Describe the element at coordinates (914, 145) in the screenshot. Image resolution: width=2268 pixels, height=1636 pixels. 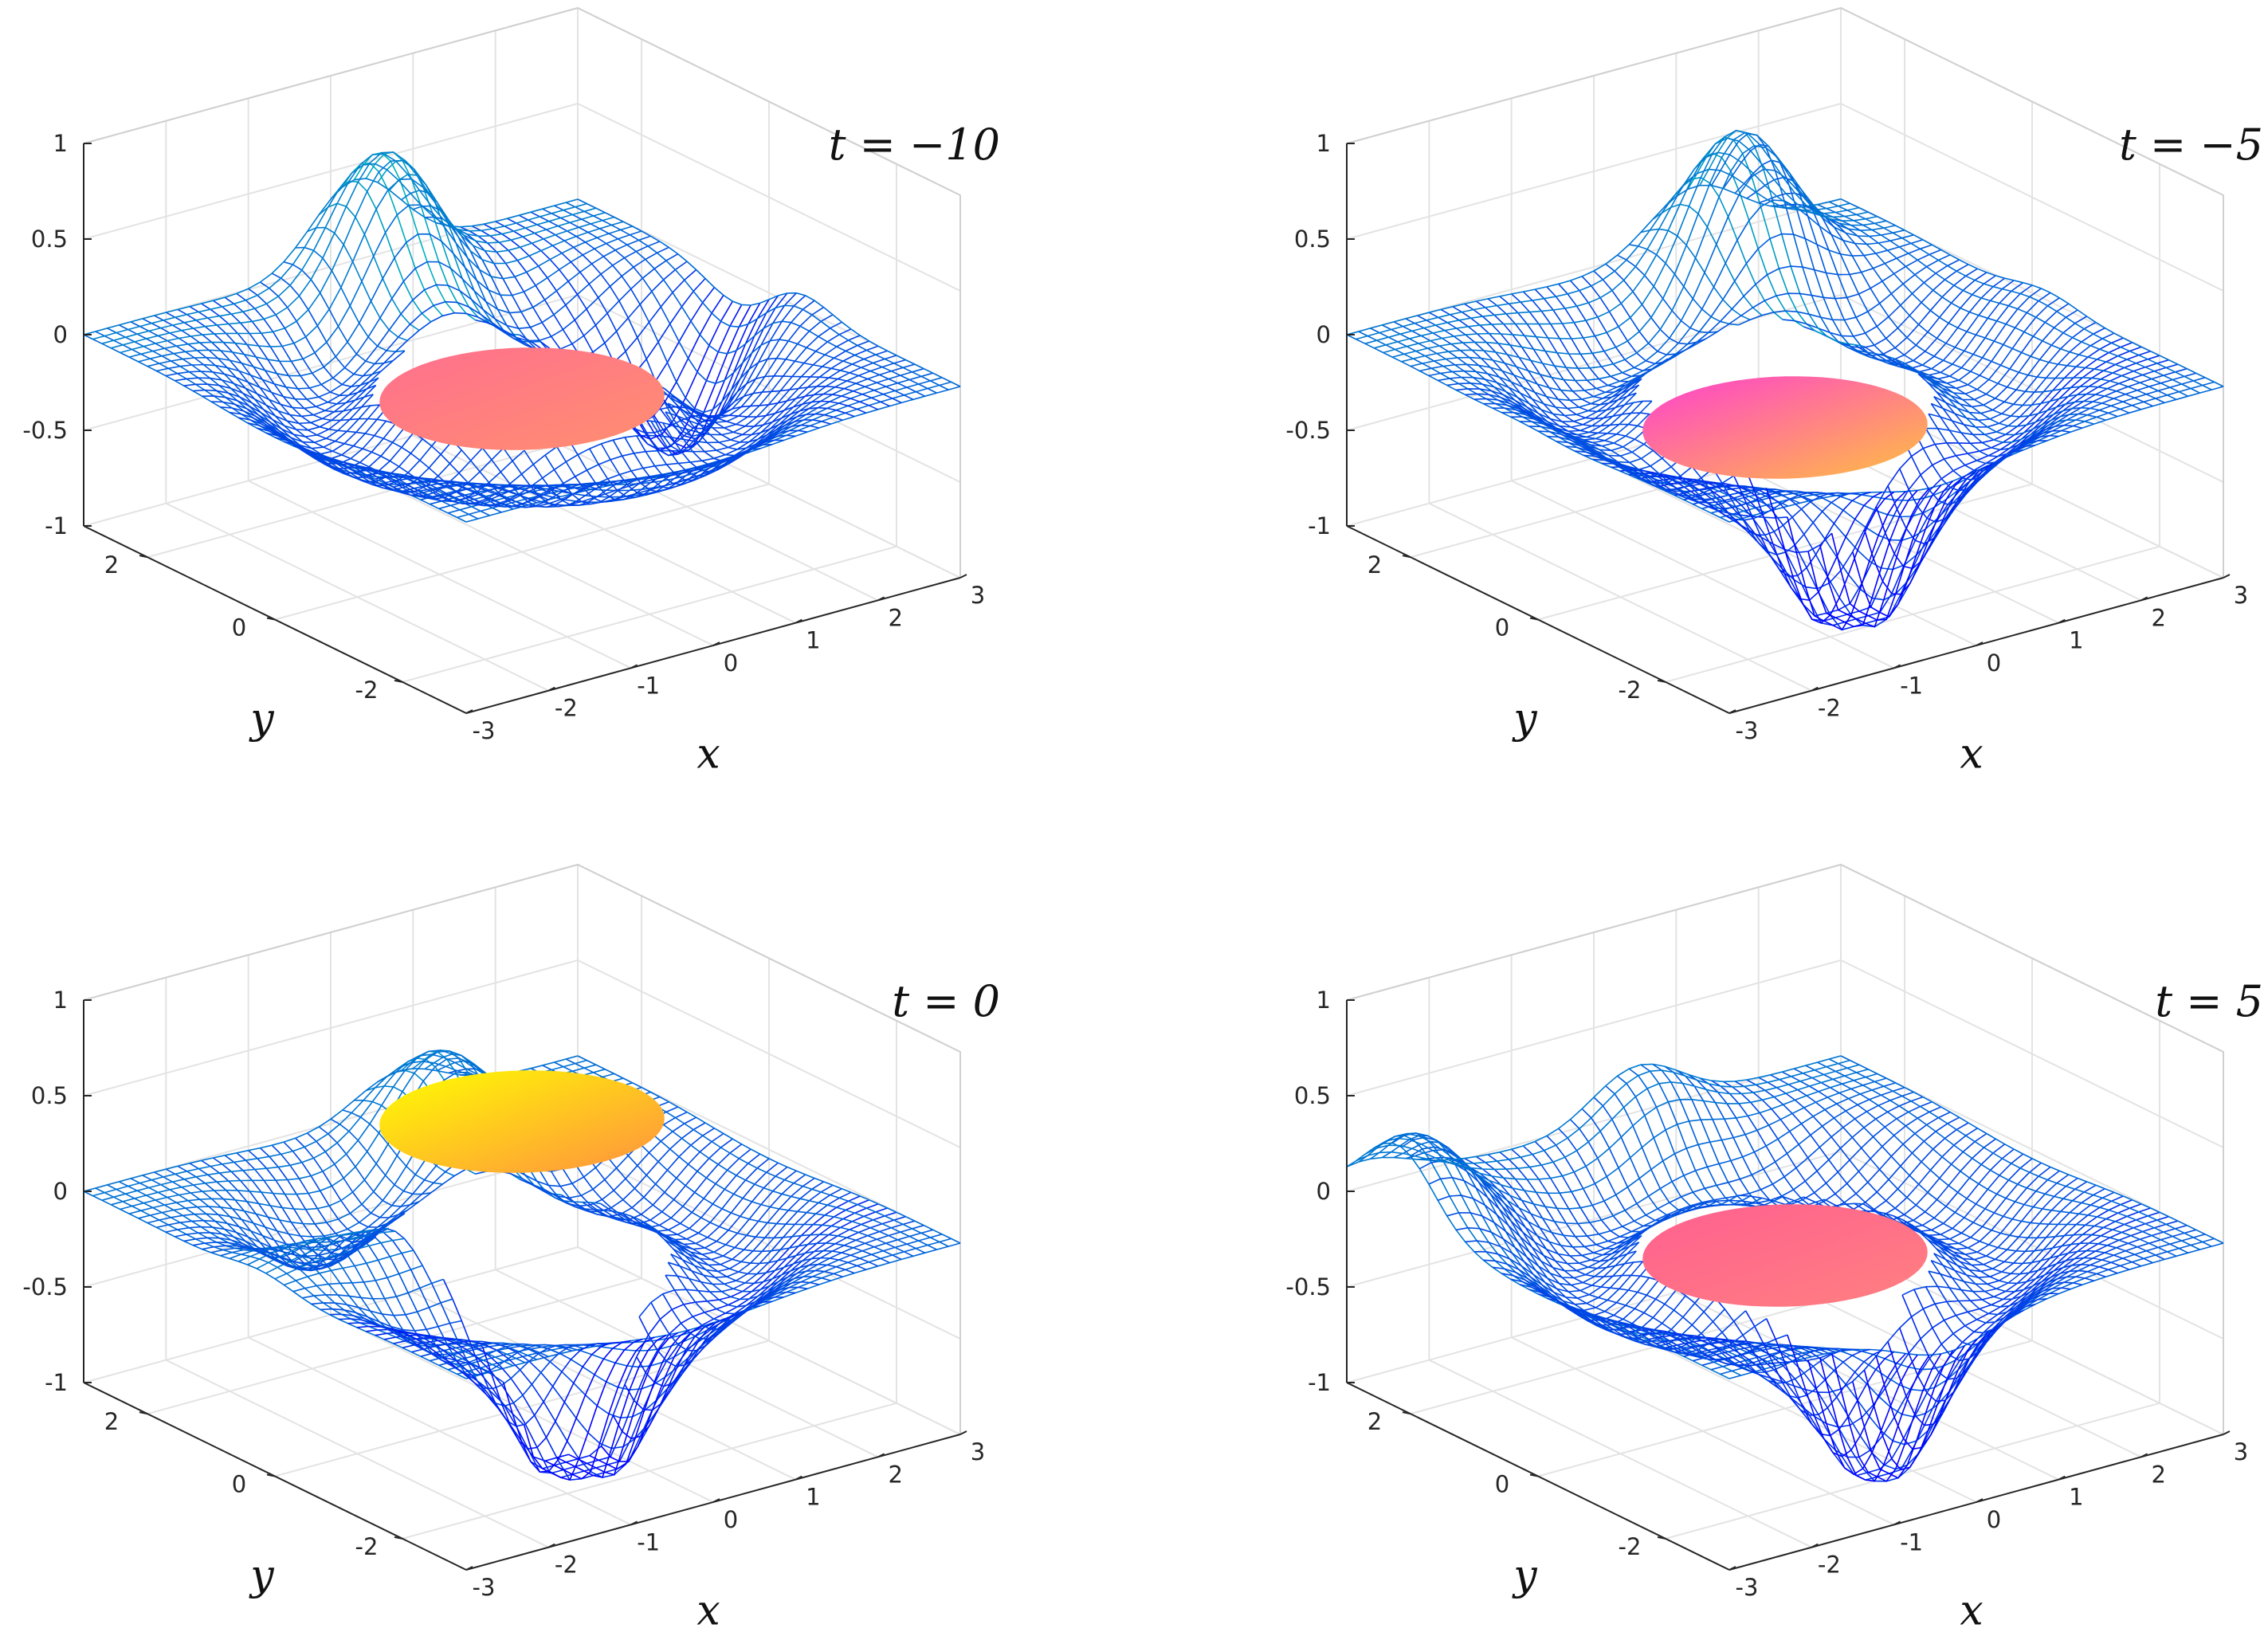
I see `panel-title: t = −10` at that location.